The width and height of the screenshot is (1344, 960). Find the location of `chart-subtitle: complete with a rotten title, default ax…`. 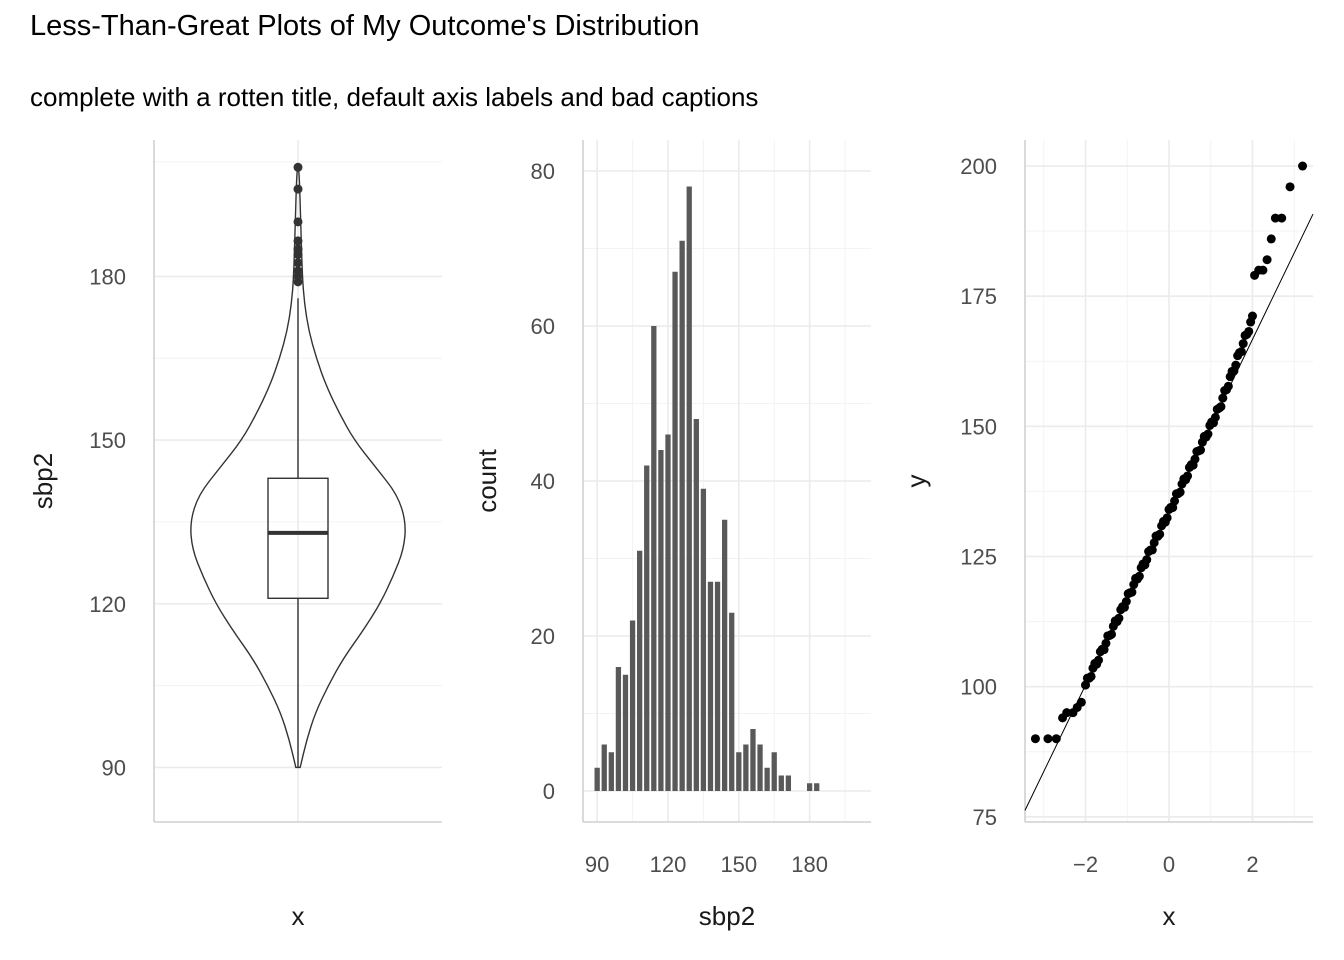

chart-subtitle: complete with a rotten title, default ax… is located at coordinates (394, 97).